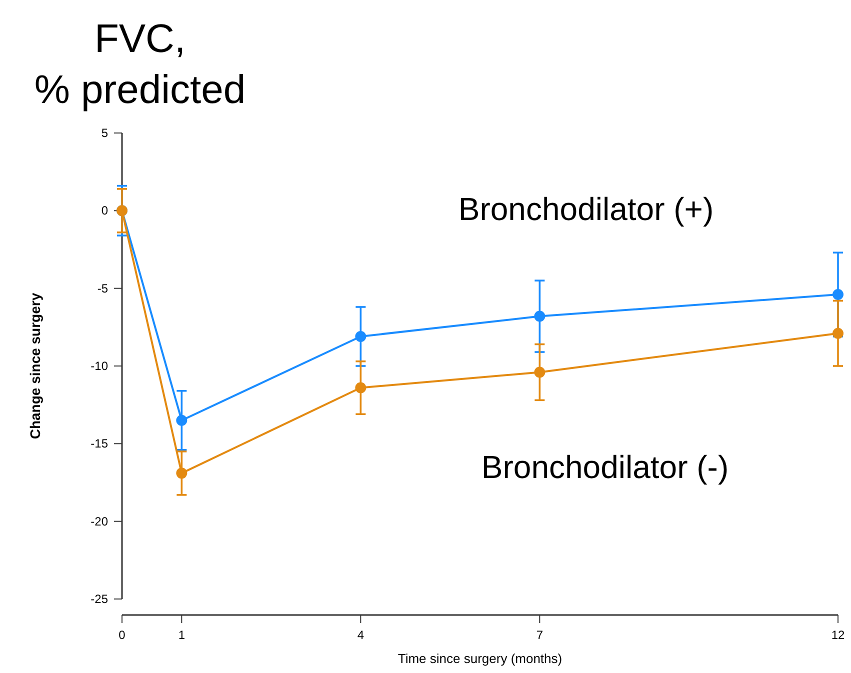 The width and height of the screenshot is (851, 673). Describe the element at coordinates (104, 133) in the screenshot. I see `y-tick-label: 5` at that location.